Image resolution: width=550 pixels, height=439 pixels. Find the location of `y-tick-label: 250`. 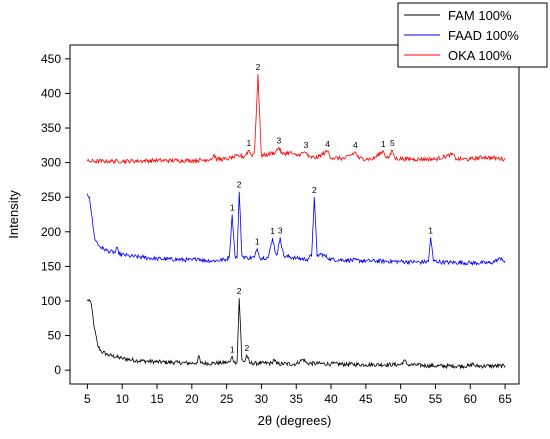

y-tick-label: 250 is located at coordinates (51, 197).